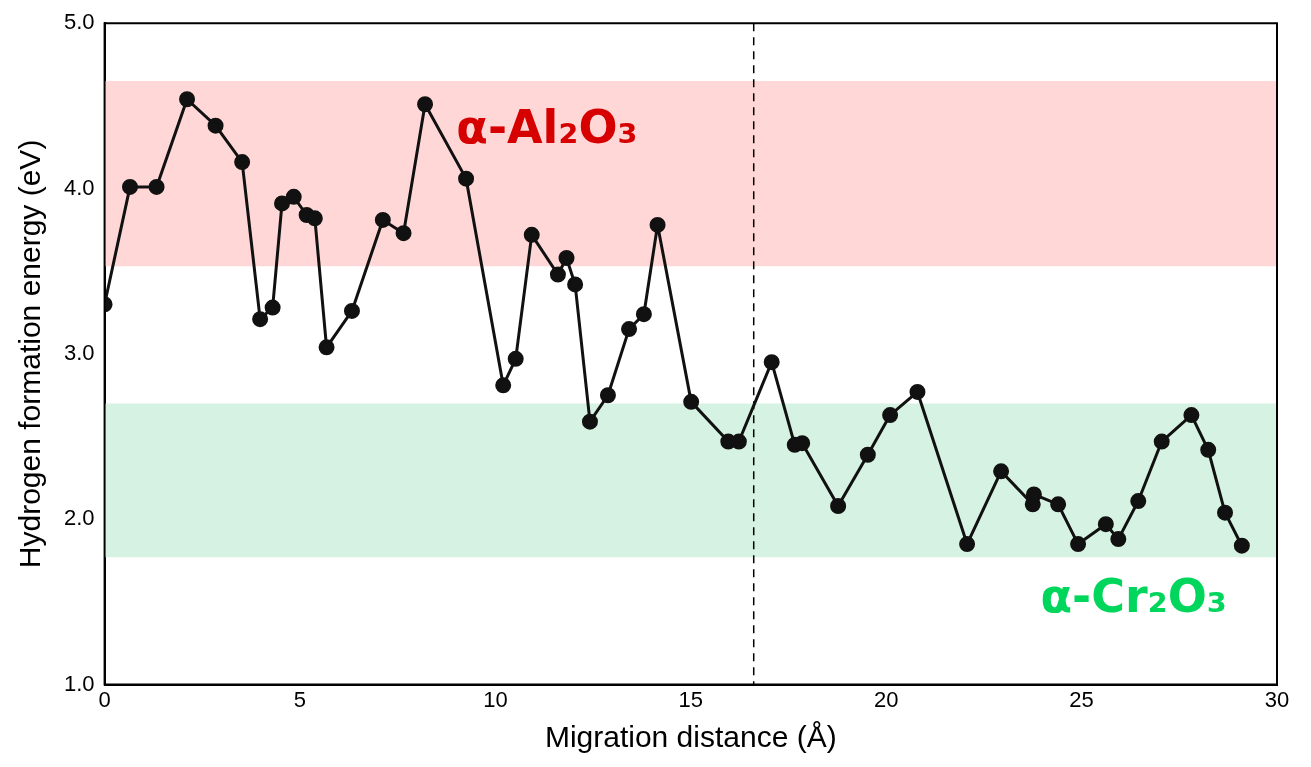 This screenshot has width=1311, height=767. Describe the element at coordinates (104, 699) in the screenshot. I see `x-tick-label: 0` at that location.